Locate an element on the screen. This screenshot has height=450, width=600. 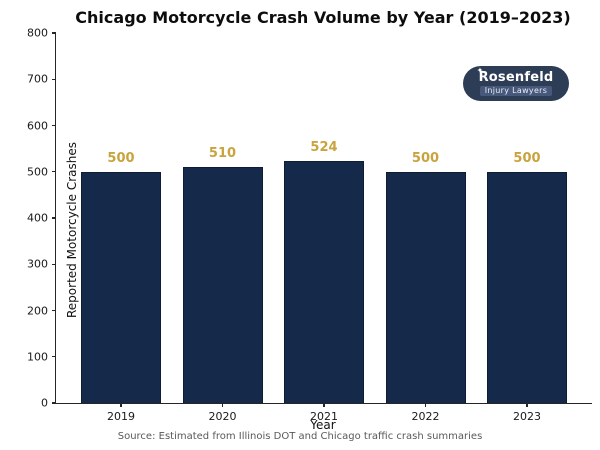
y-tick-label: 800 is located at coordinates (37, 33).